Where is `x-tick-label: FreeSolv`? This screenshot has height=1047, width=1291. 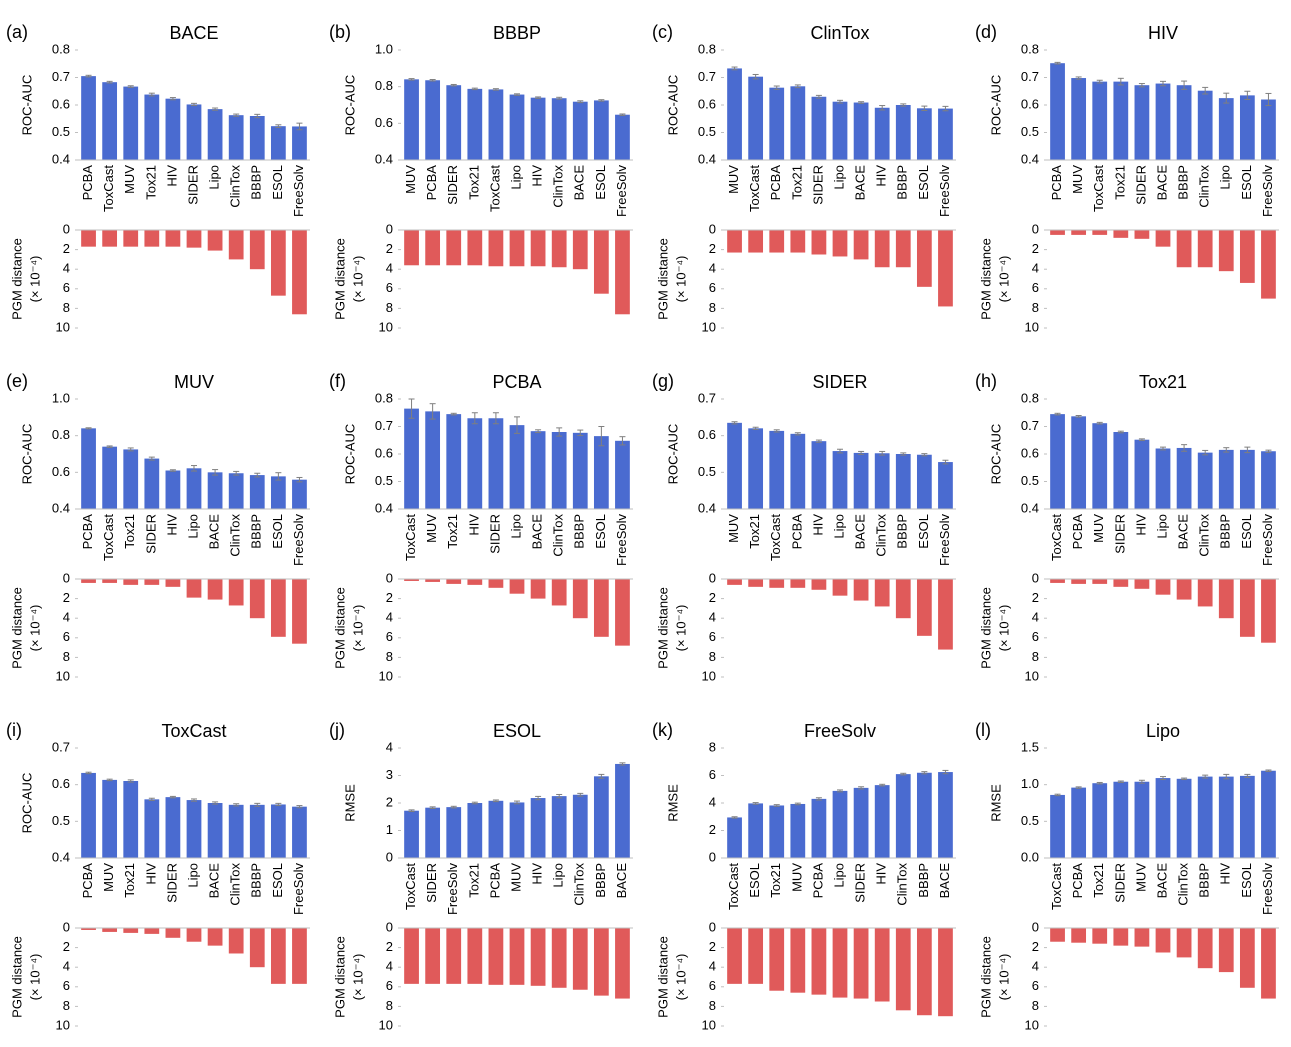
x-tick-label: FreeSolv is located at coordinates (621, 540).